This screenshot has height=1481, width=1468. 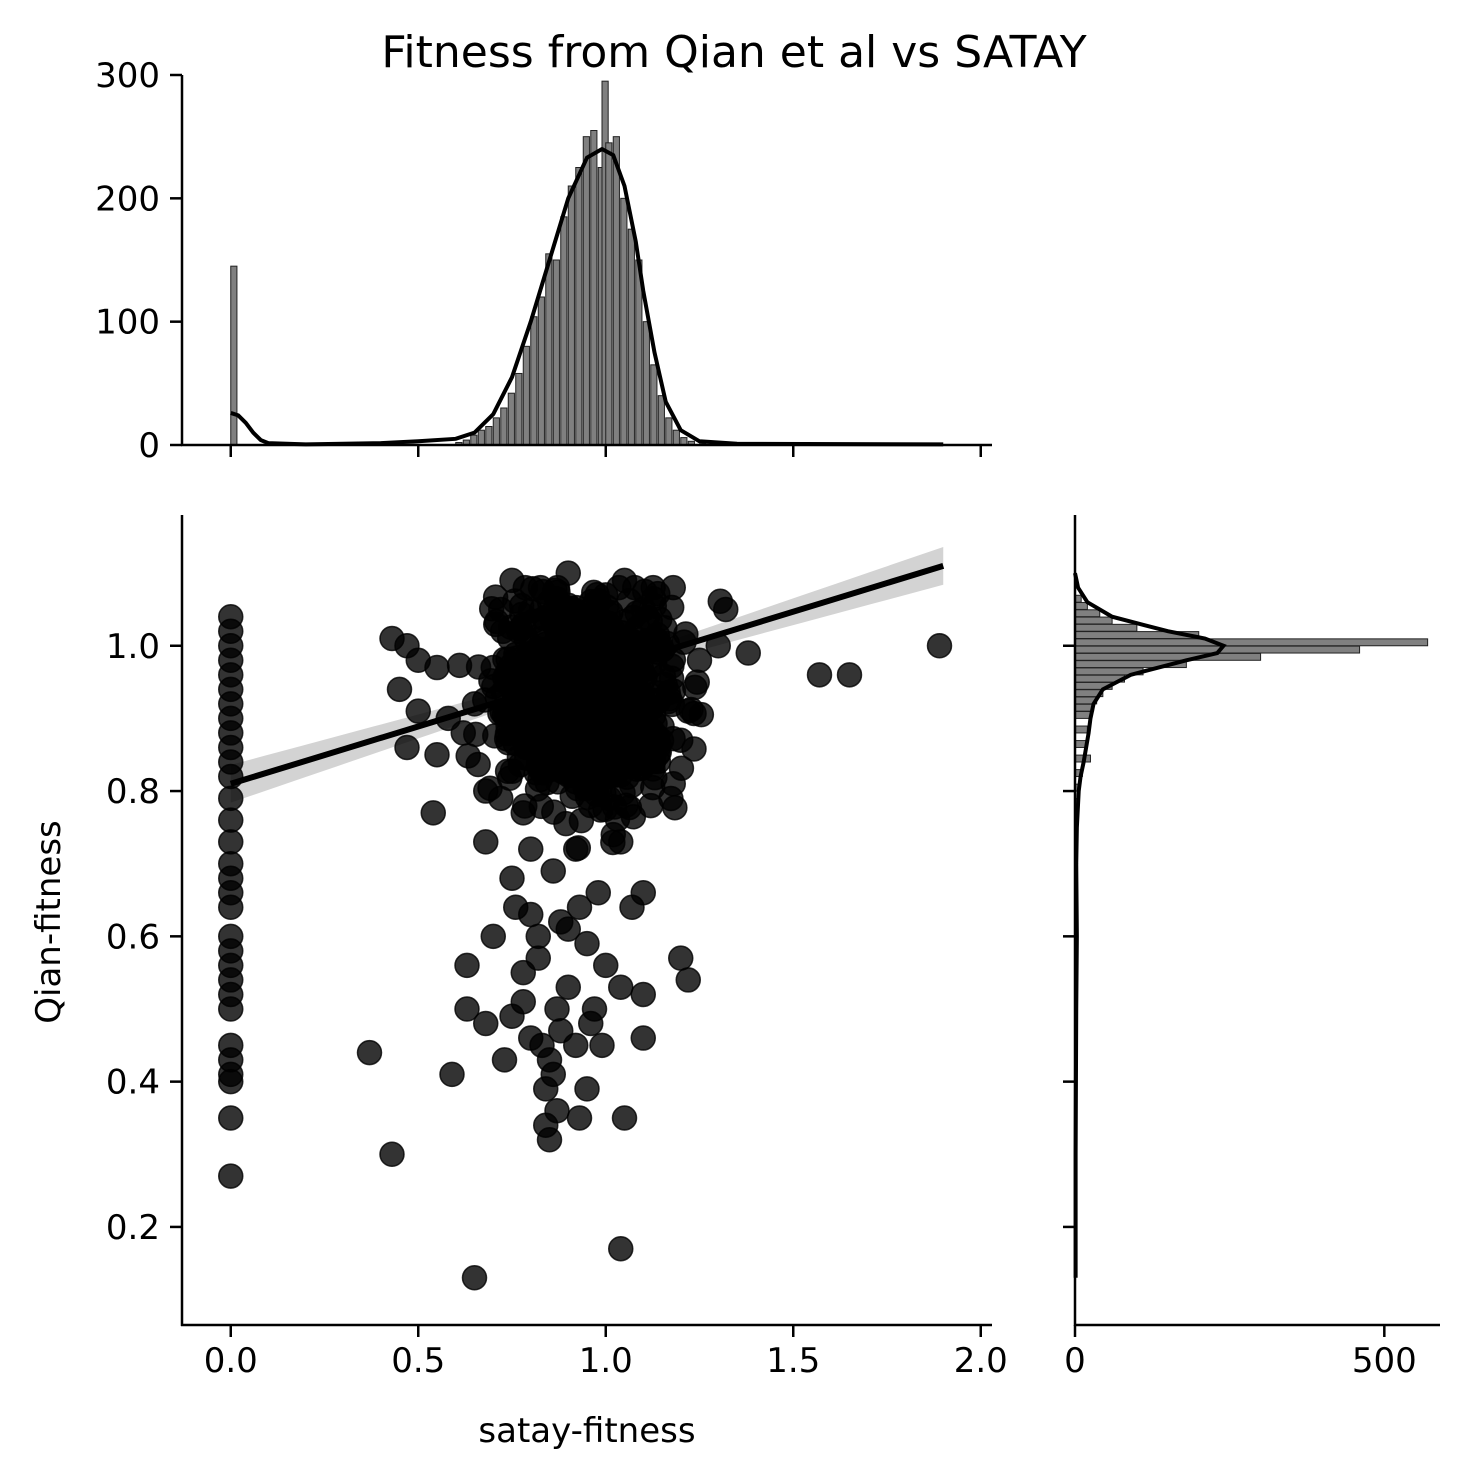 I want to click on x-tick-label: 1.0, so click(x=606, y=1361).